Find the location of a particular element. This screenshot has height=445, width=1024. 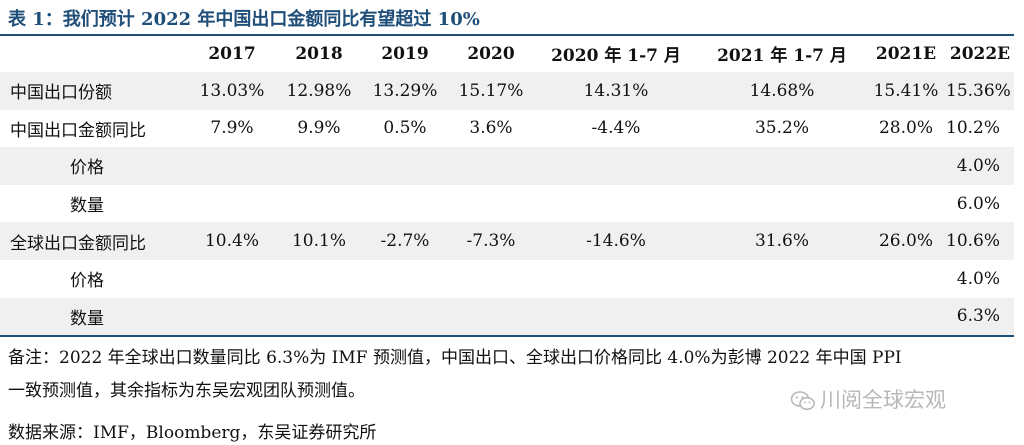

table-cell: 10.2% is located at coordinates (973, 128).